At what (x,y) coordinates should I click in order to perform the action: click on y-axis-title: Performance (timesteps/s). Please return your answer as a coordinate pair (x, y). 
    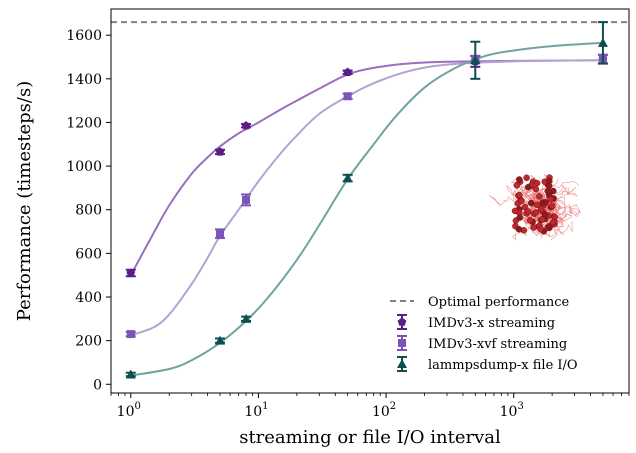
    Looking at the image, I should click on (24, 201).